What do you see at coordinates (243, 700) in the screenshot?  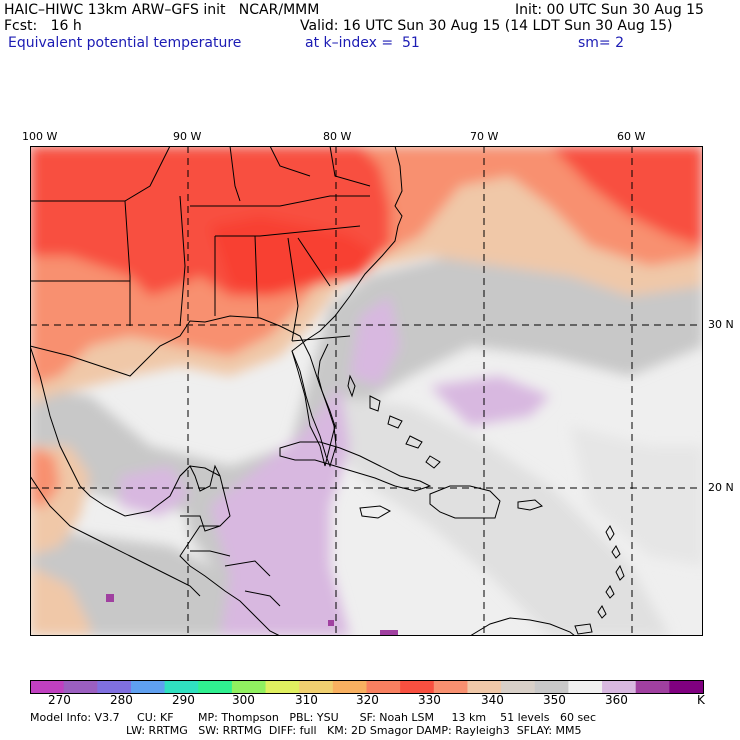 I see `colorbar-label-300: 300` at bounding box center [243, 700].